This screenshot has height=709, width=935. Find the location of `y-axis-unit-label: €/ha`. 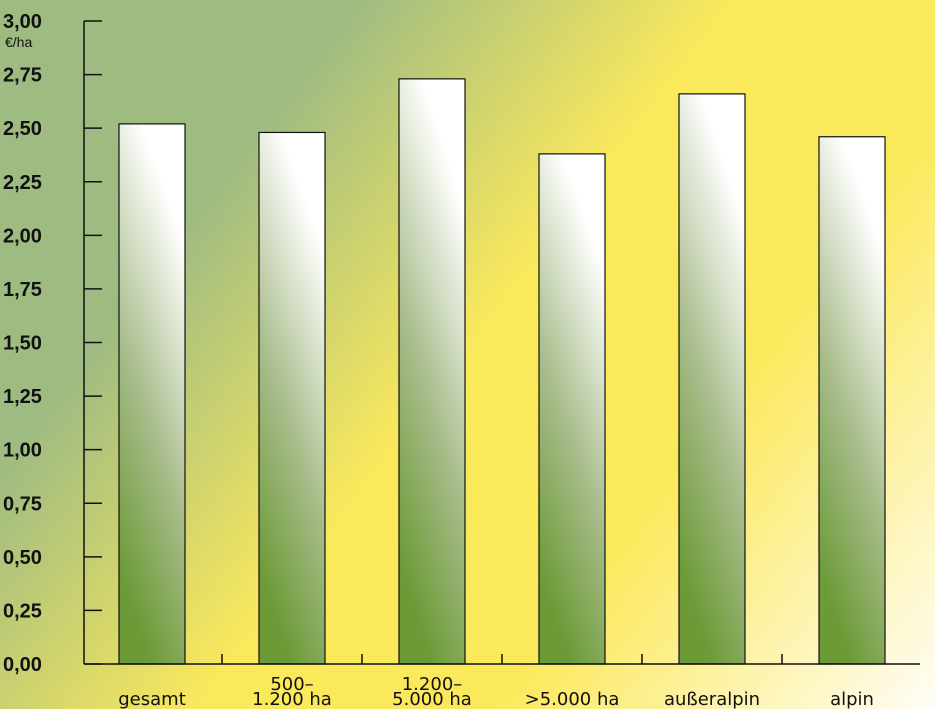

y-axis-unit-label: €/ha is located at coordinates (18, 42).